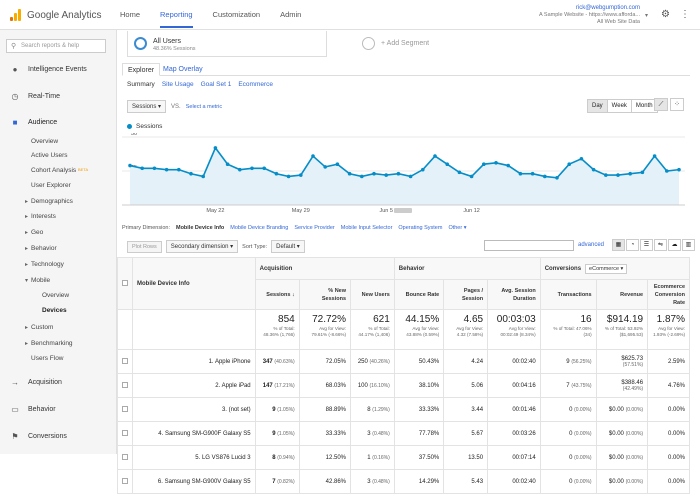 Image resolution: width=700 pixels, height=494 pixels. What do you see at coordinates (606, 268) in the screenshot?
I see `conversions-dropdown: eCommerce ▾` at bounding box center [606, 268].